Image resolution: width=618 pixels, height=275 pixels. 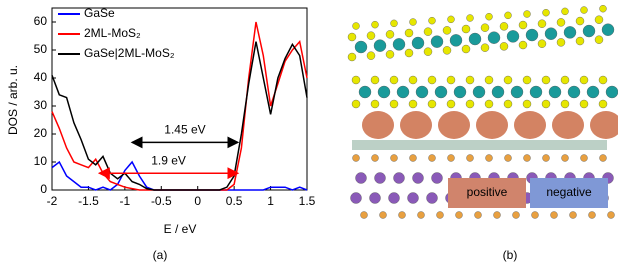 I want to click on y-tick-label: 50, so click(x=41, y=49).